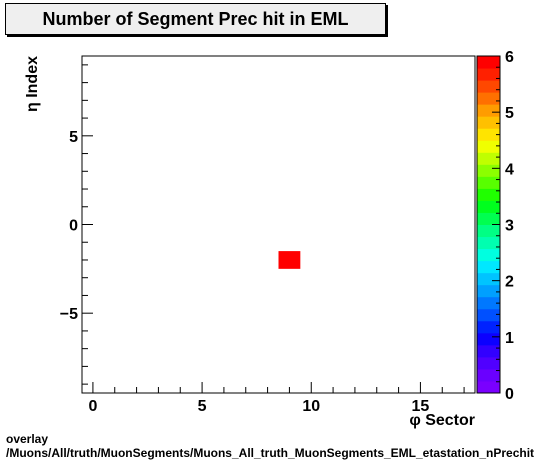 The width and height of the screenshot is (546, 462). Describe the element at coordinates (509, 226) in the screenshot. I see `colorbar-tick-label: 3` at that location.